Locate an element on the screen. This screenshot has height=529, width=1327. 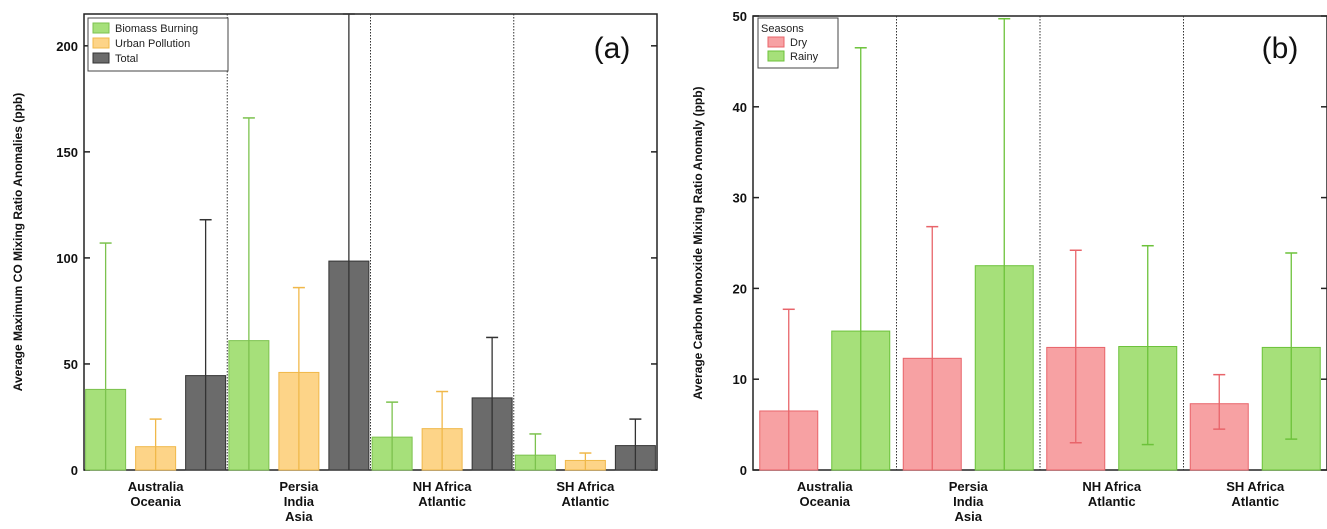
panel-b-y-tick-label: 10 is located at coordinates (740, 379).